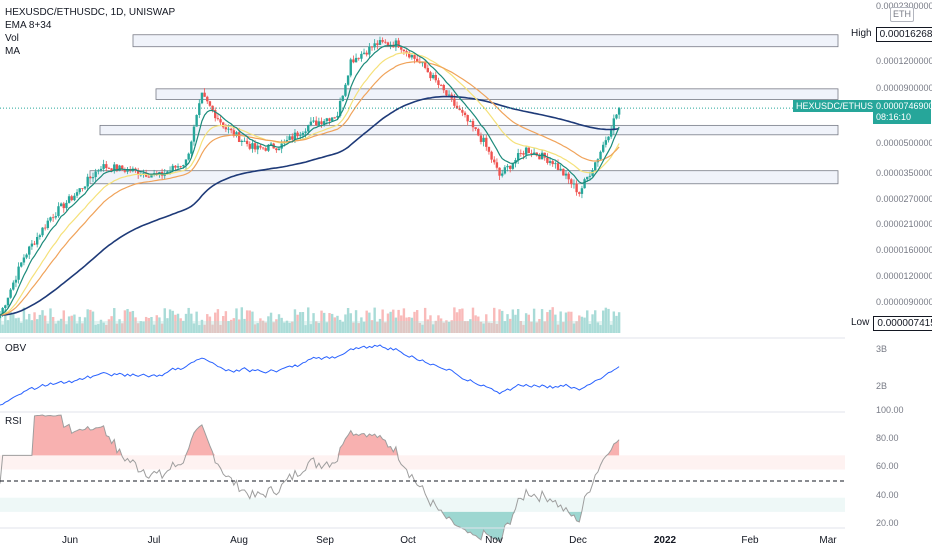  I want to click on rsi-pane-label: RSI, so click(13, 421).